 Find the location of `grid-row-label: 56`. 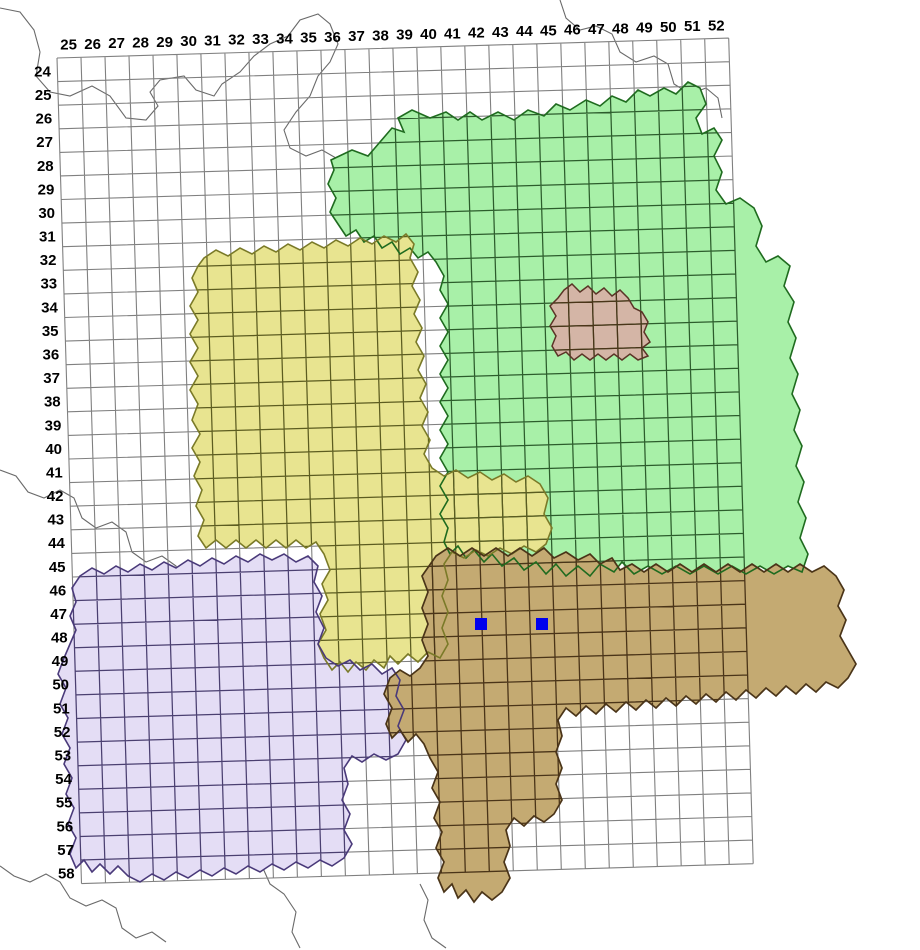

grid-row-label: 56 is located at coordinates (65, 826).